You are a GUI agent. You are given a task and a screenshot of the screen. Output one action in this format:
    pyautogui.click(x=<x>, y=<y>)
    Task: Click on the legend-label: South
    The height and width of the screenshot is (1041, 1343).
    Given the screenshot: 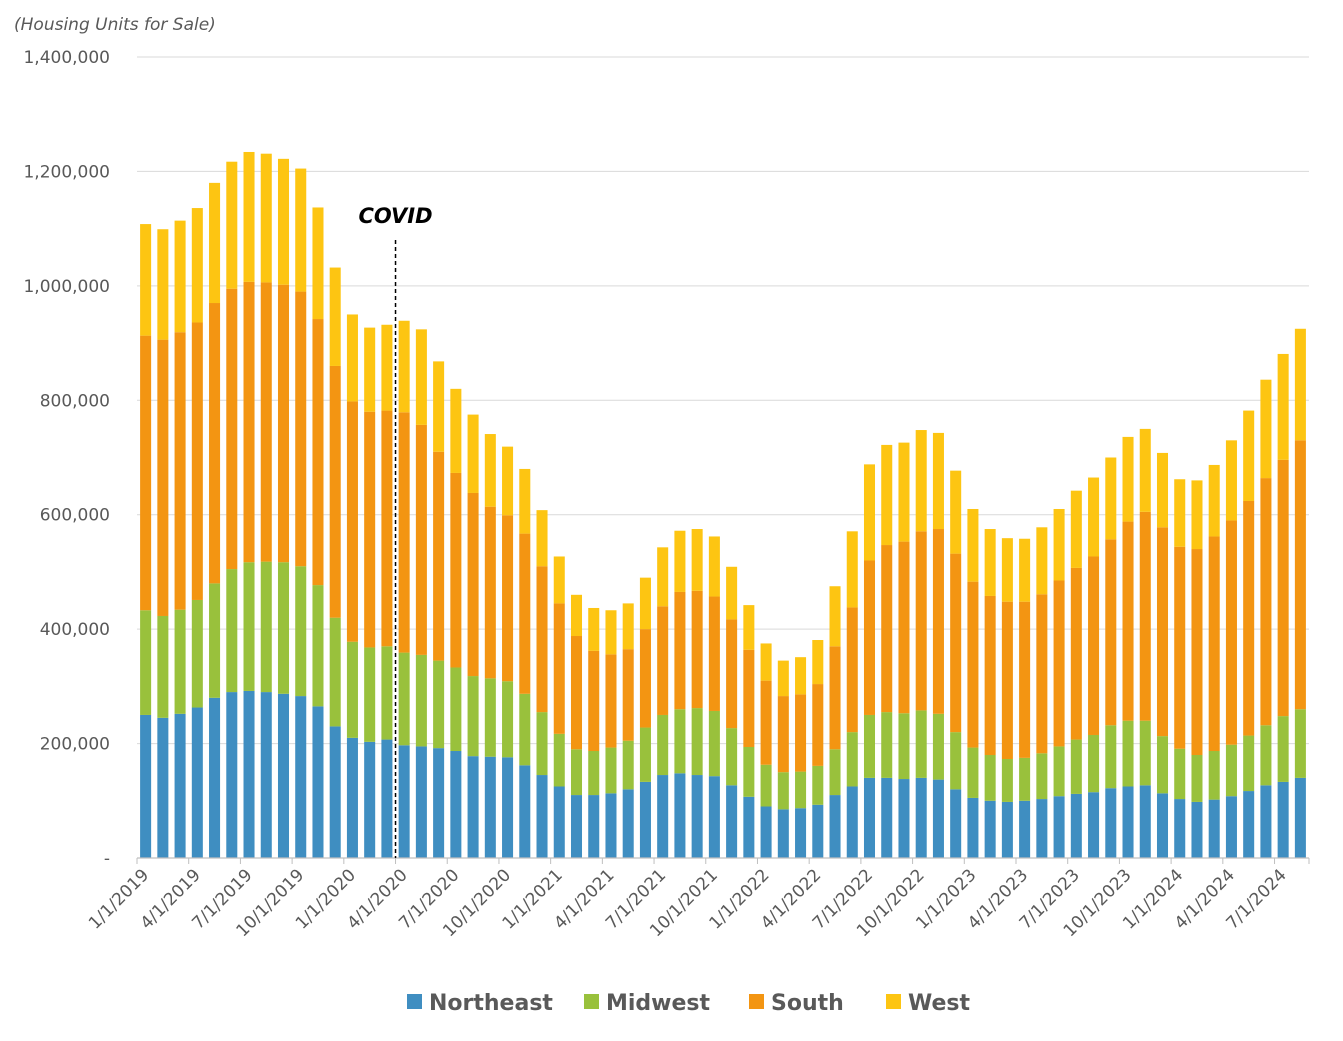 What is the action you would take?
    pyautogui.click(x=807, y=1003)
    